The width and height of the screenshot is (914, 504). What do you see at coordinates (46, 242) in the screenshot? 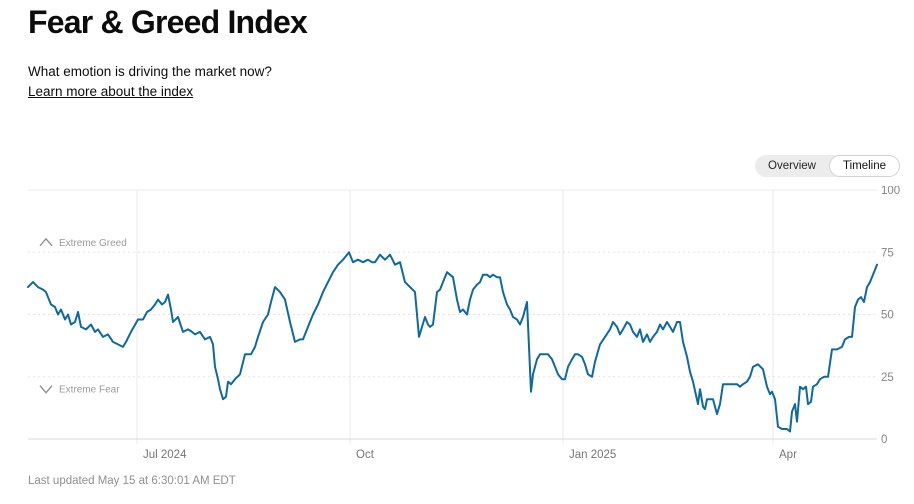
I see `chevron-up-icon` at bounding box center [46, 242].